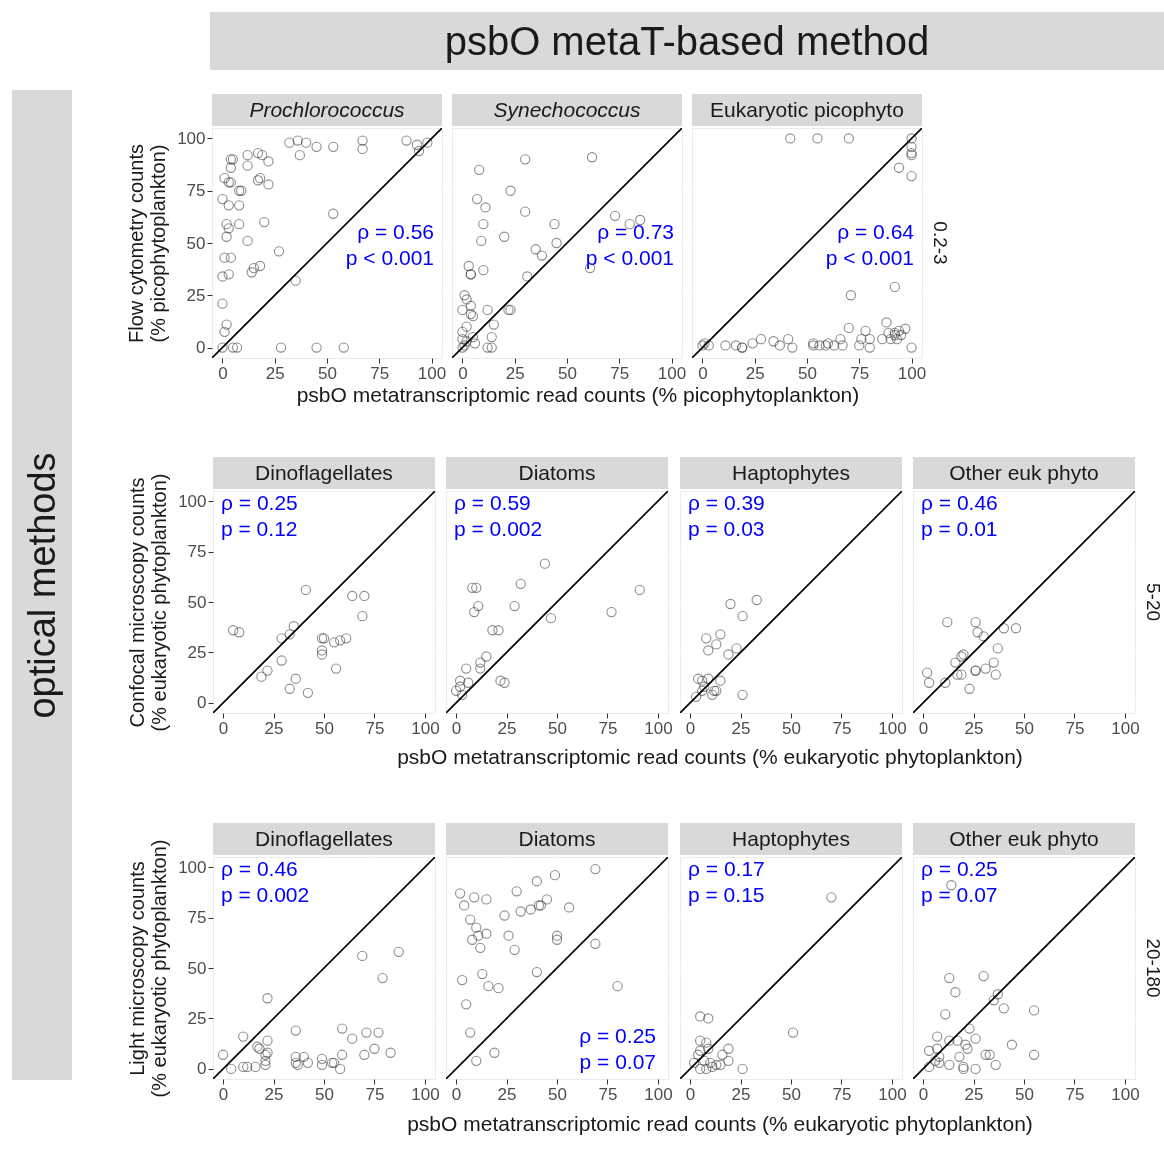 Image resolution: width=1164 pixels, height=1149 pixels. What do you see at coordinates (395, 232) in the screenshot?
I see `annotation: ρ = 0.56` at bounding box center [395, 232].